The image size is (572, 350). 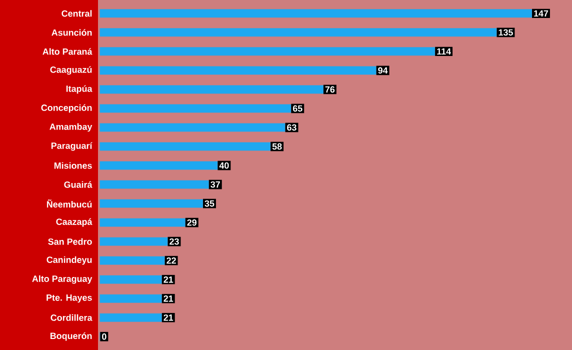 I want to click on y-tick-label: Amambay, so click(x=71, y=127).